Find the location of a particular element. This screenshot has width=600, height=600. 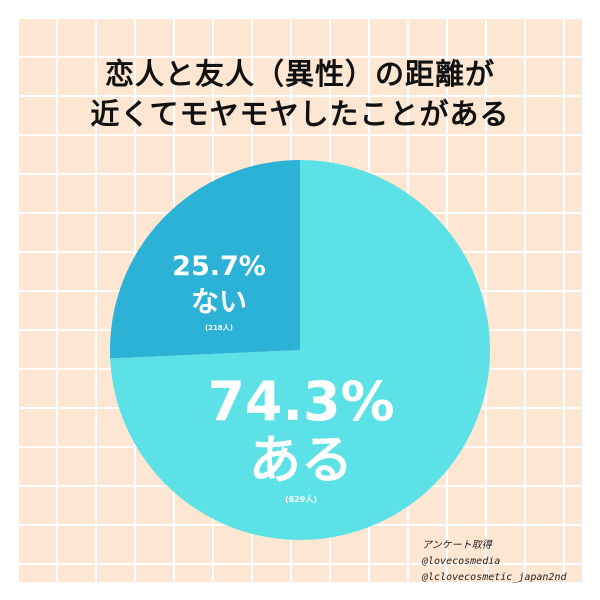

pie-slice-nai is located at coordinates (204, 259).